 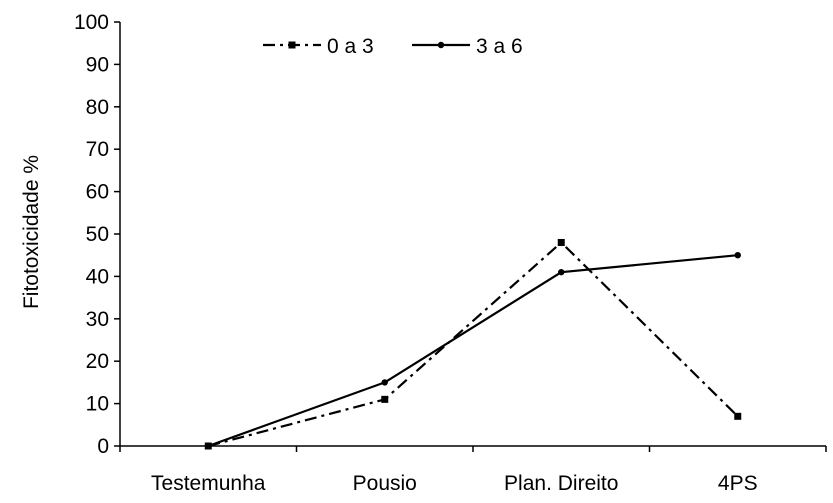 What do you see at coordinates (97, 319) in the screenshot?
I see `y-tick-label: 30` at bounding box center [97, 319].